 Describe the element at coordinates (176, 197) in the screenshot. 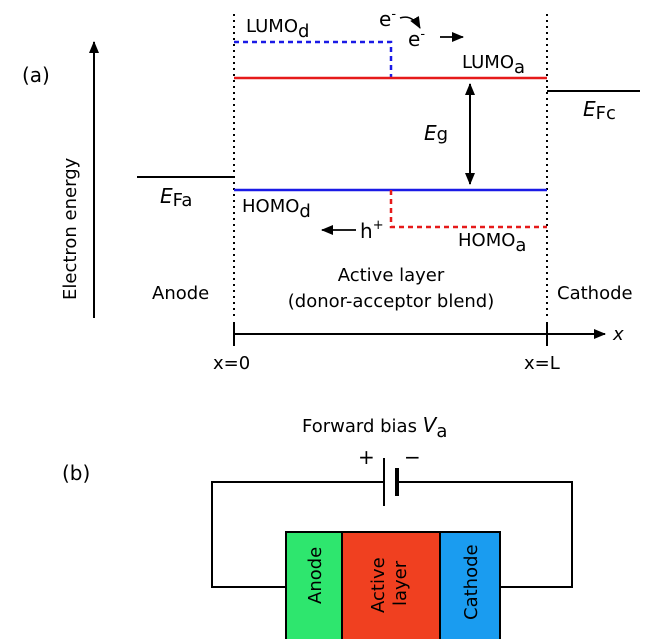

I see `anode-fermi-label: EFa` at that location.